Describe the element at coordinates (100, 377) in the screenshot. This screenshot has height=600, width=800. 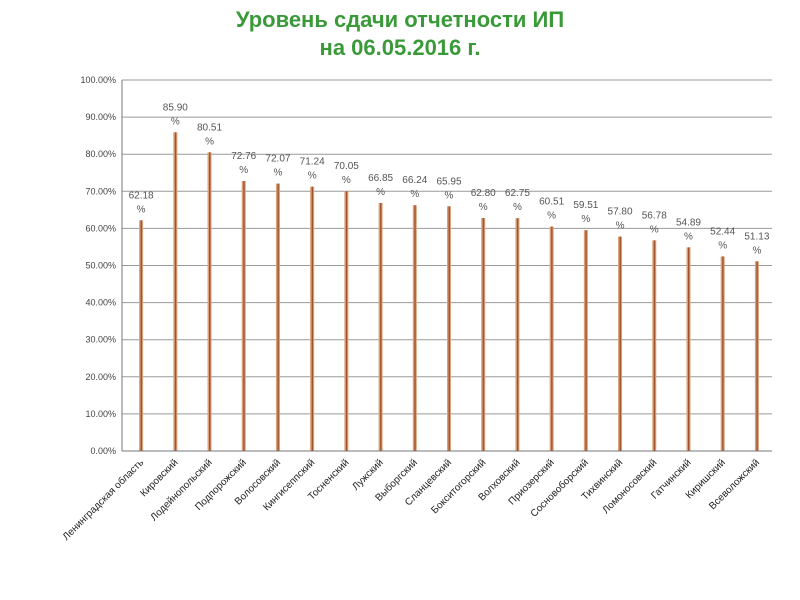
I see `y-tick-label: 20.00%` at that location.